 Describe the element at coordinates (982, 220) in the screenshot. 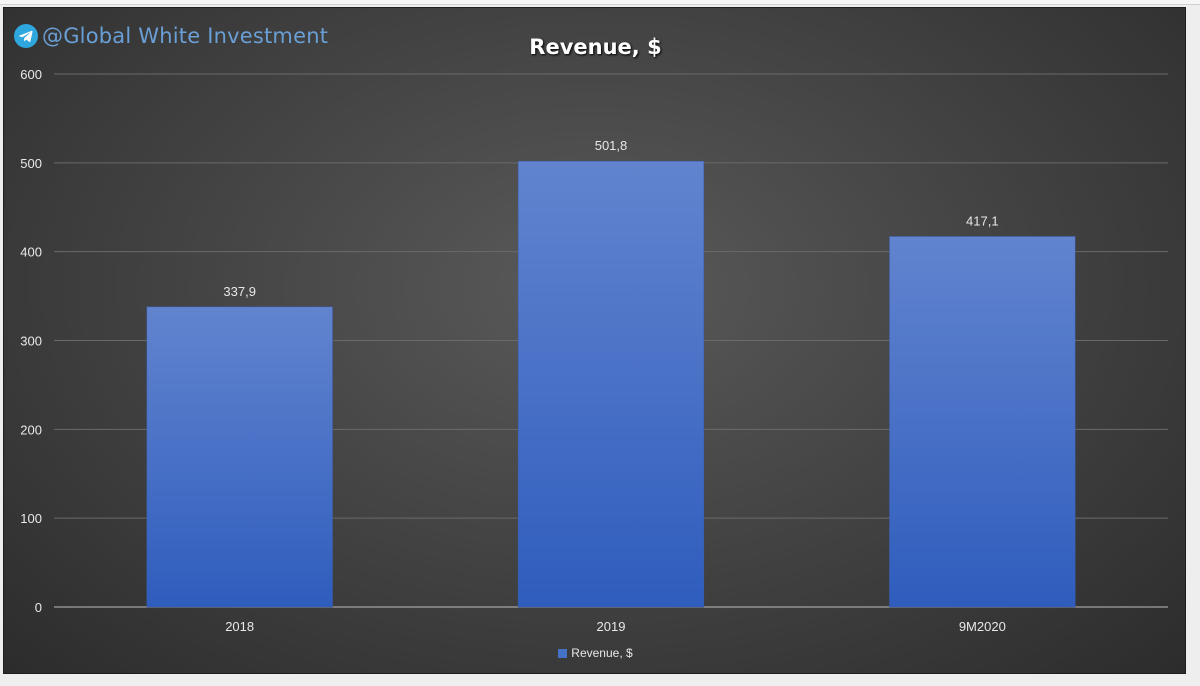

I see `data-label: 417,1` at that location.